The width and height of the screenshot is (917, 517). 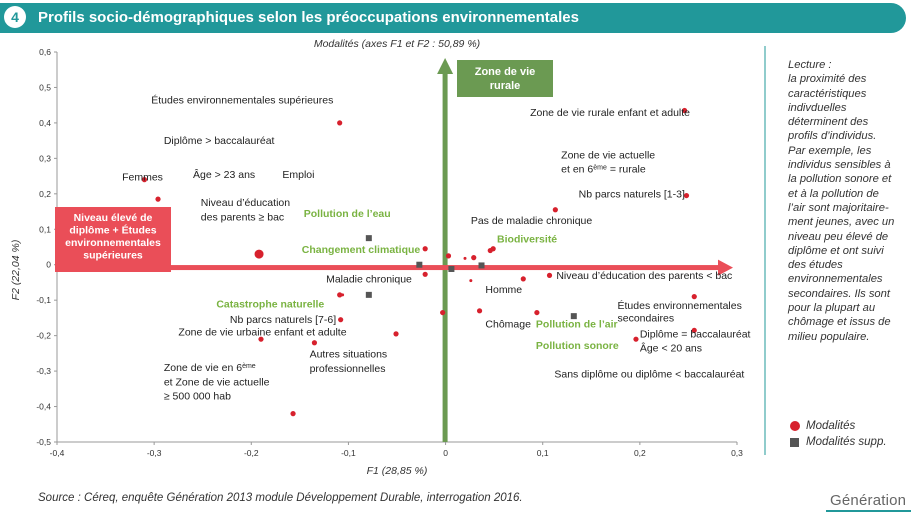 I want to click on horizontal-arrow-label-line: environnementales, so click(x=113, y=243).